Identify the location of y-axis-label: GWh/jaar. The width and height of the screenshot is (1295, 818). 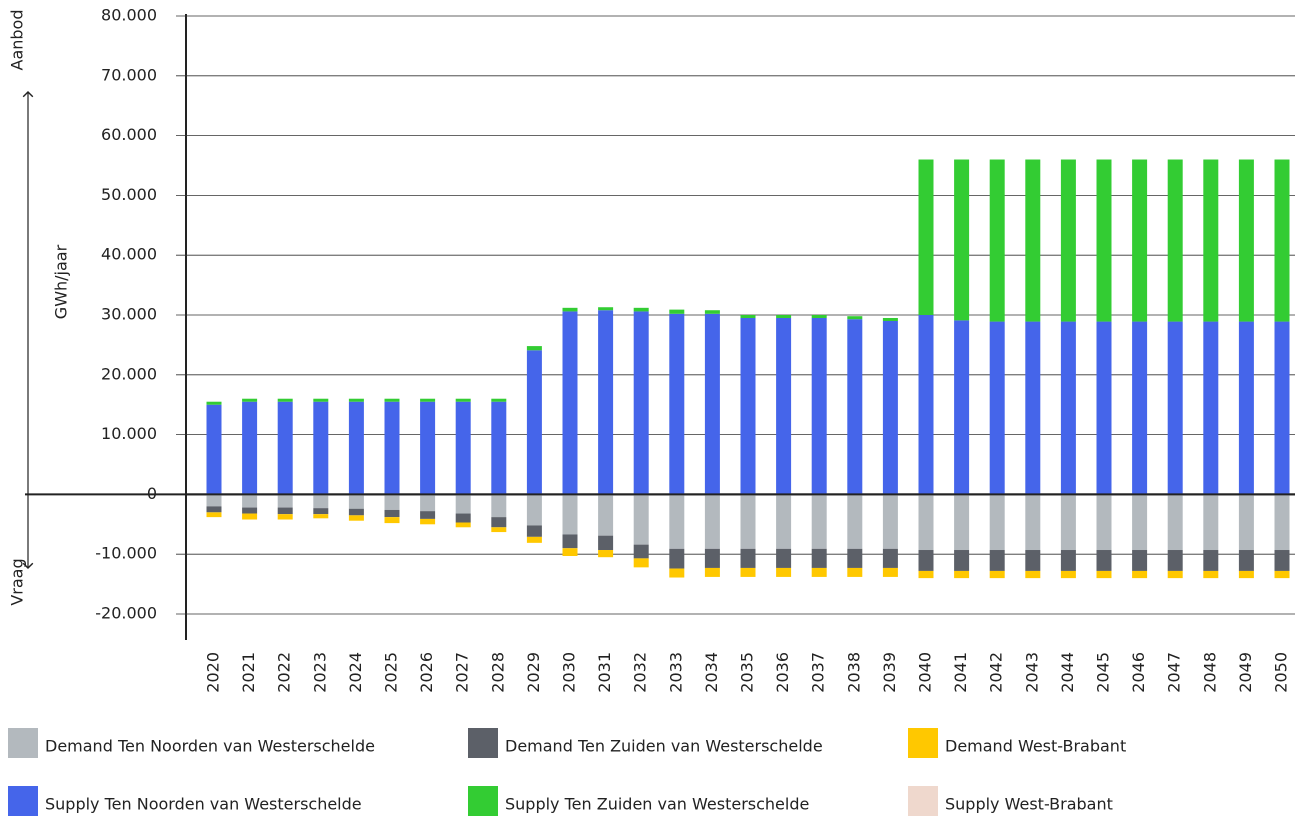
(61, 281).